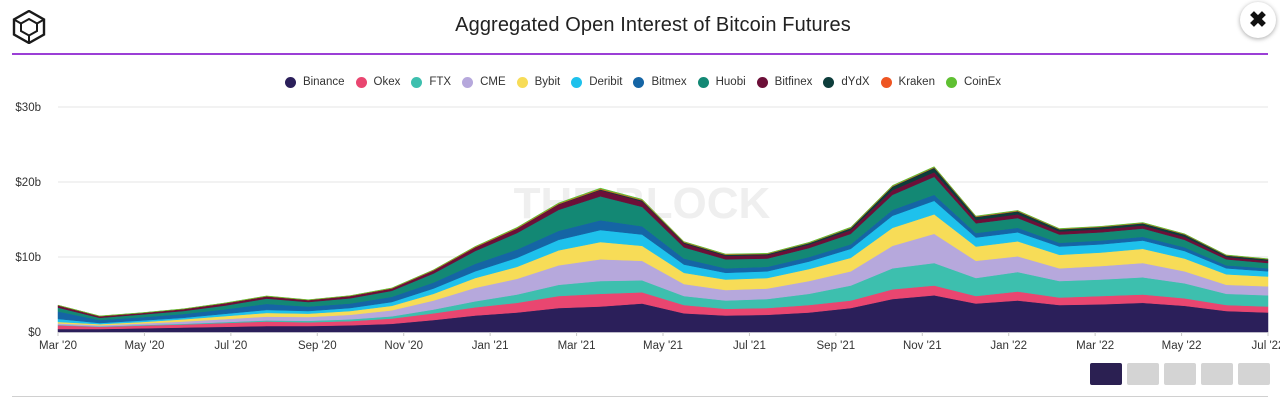 The image size is (1280, 400). I want to click on legend-label: Kraken, so click(916, 82).